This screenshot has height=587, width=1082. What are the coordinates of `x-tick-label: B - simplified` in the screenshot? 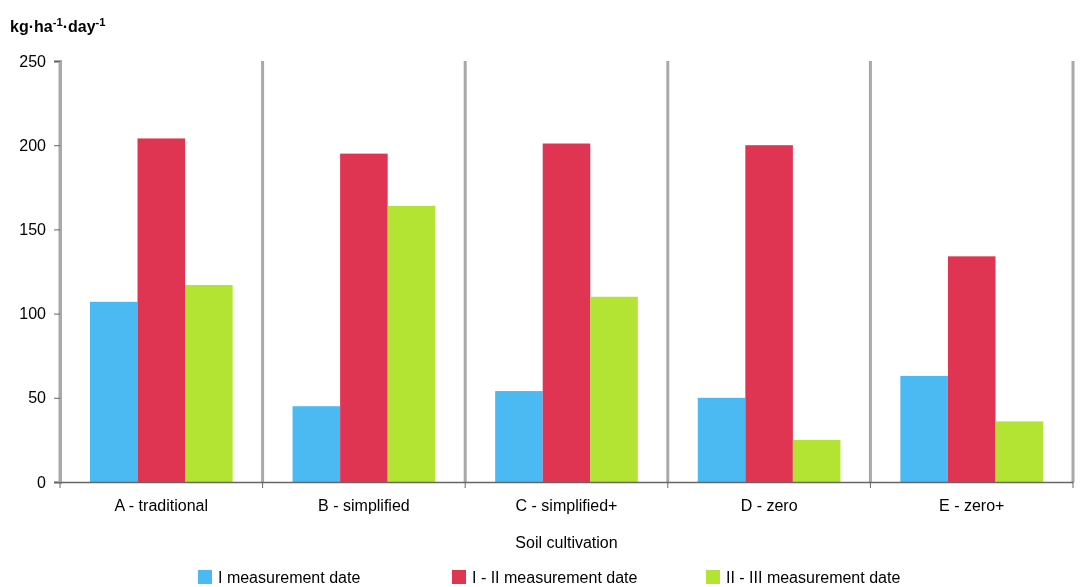 It's located at (364, 505).